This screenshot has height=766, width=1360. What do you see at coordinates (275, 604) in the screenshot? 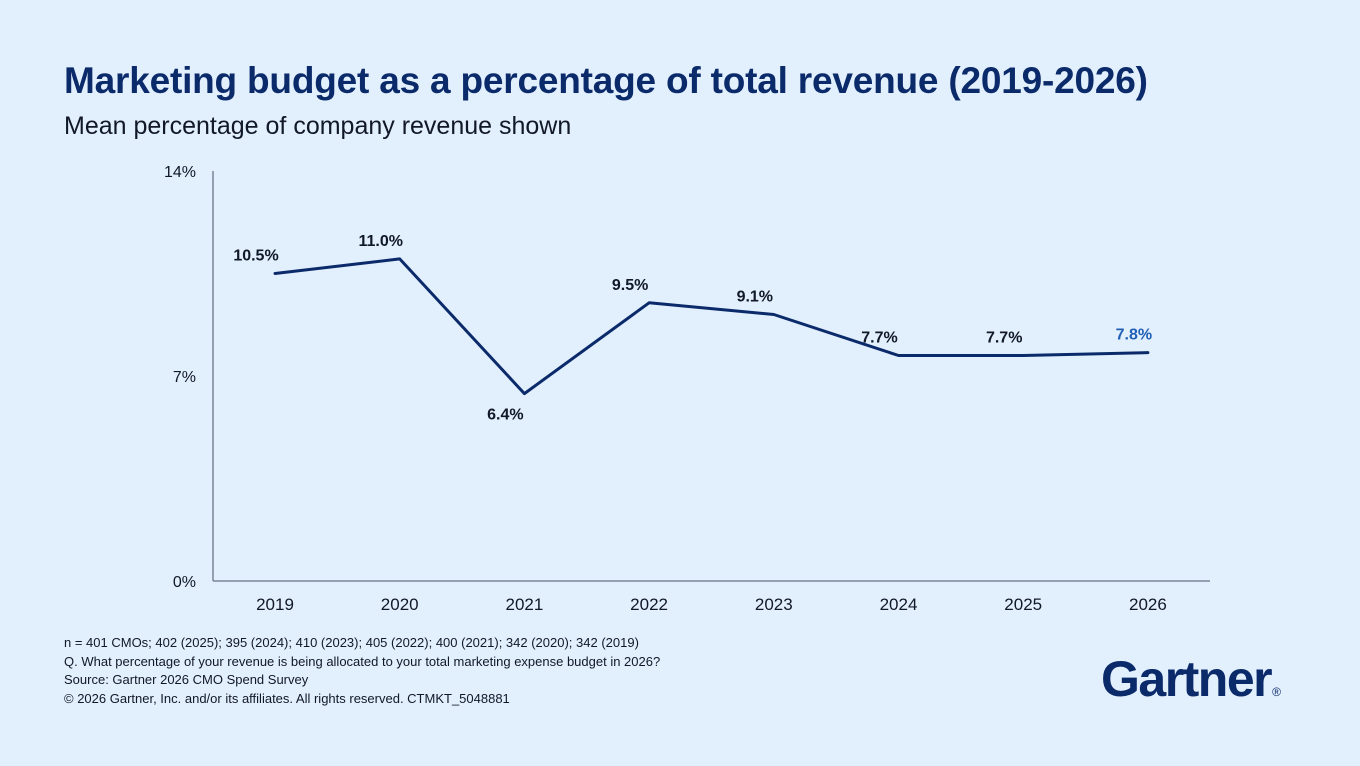
I see `x-tick-label: 2019` at bounding box center [275, 604].